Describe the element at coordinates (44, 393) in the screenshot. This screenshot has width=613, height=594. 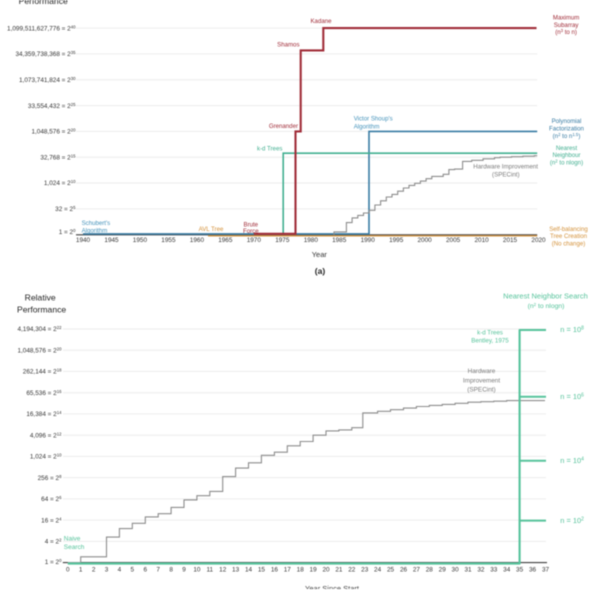
I see `svg-text: 65,536 = 216` at that location.